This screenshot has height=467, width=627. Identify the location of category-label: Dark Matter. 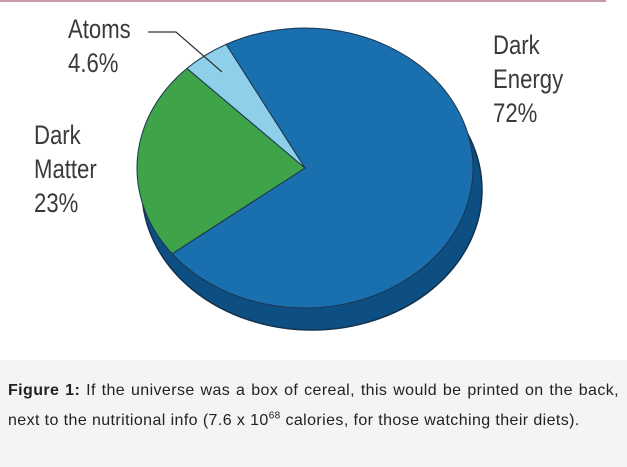
(65, 152).